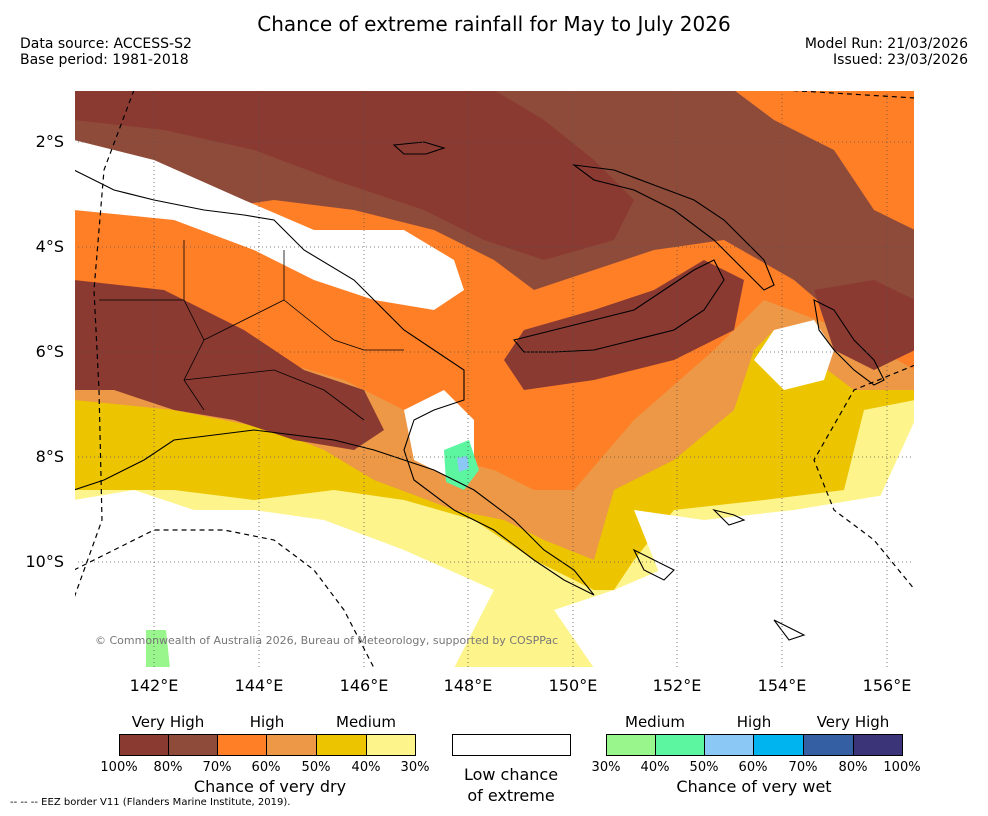 The height and width of the screenshot is (816, 988). Describe the element at coordinates (49, 456) in the screenshot. I see `lat-label-8s: 8°S` at that location.